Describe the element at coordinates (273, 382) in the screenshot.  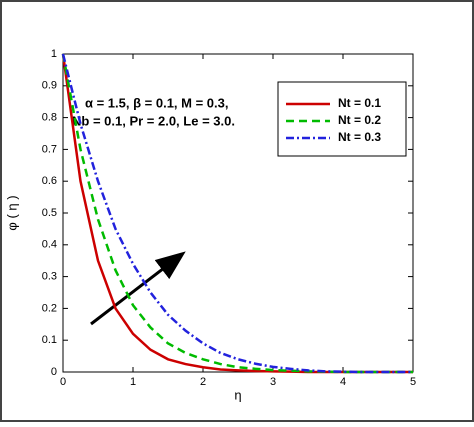
I see `x-tick-label: 3` at that location.